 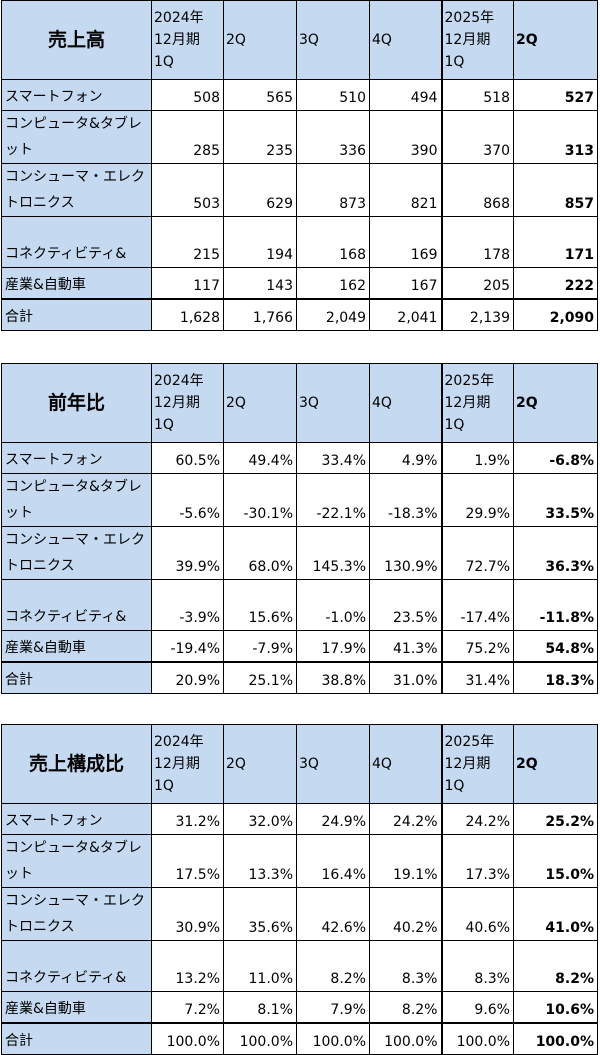 I want to click on cell: 285, so click(x=187, y=137).